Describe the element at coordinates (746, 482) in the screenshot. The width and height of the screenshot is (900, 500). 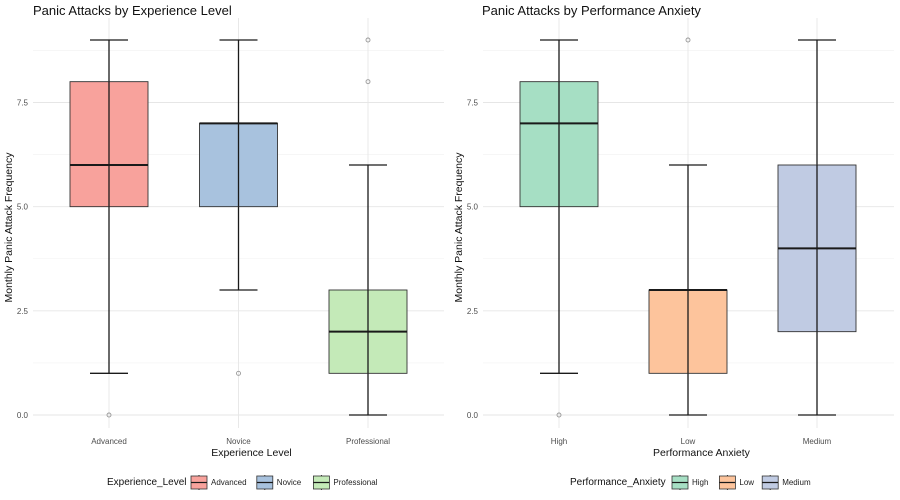
I see `legend-label: Low` at that location.